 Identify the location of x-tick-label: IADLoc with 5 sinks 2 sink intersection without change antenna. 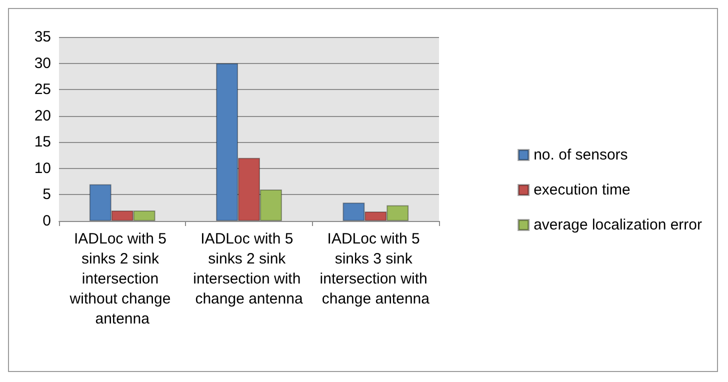
(121, 279).